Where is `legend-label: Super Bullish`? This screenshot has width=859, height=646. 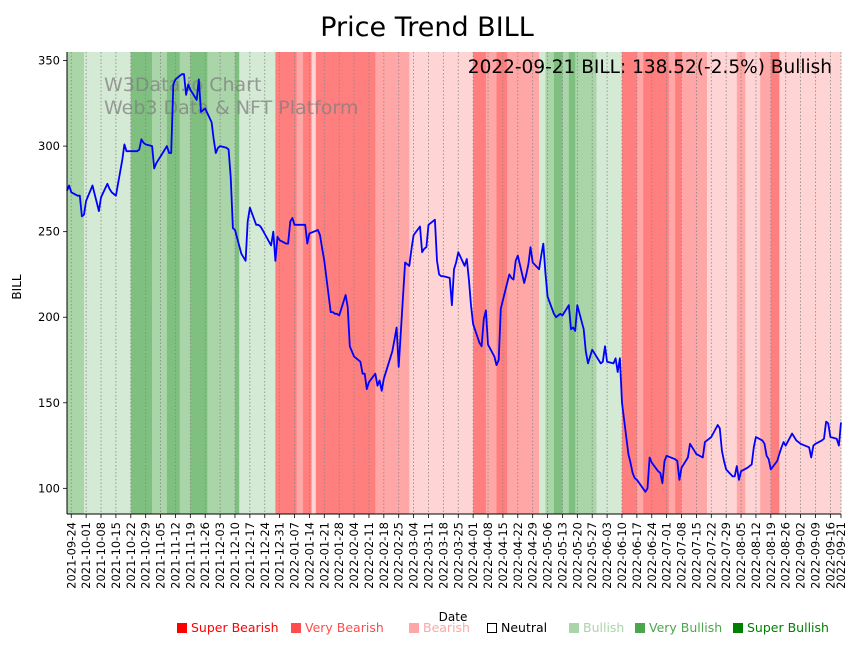
legend-label: Super Bullish is located at coordinates (788, 627).